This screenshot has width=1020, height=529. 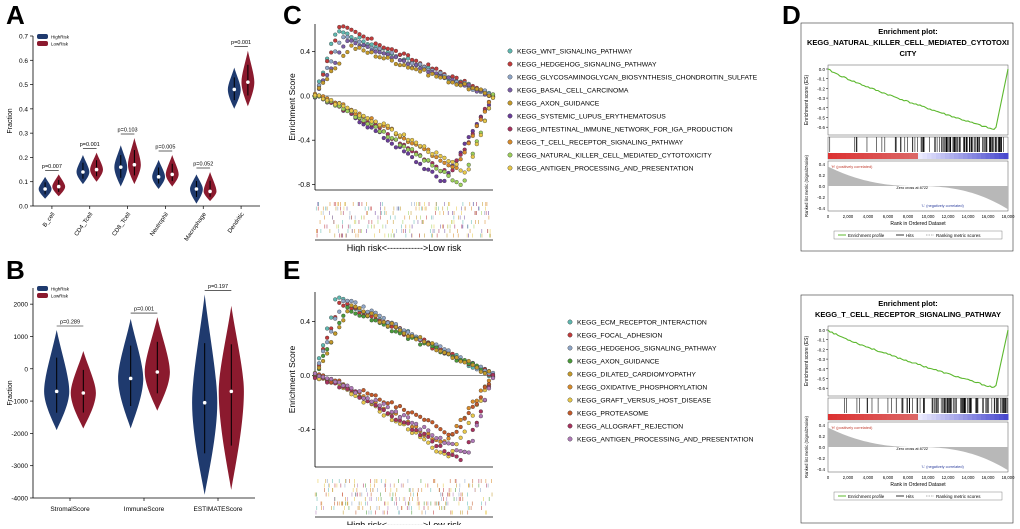 What do you see at coordinates (292, 15) in the screenshot?
I see `panel-label-c: C` at bounding box center [292, 15].